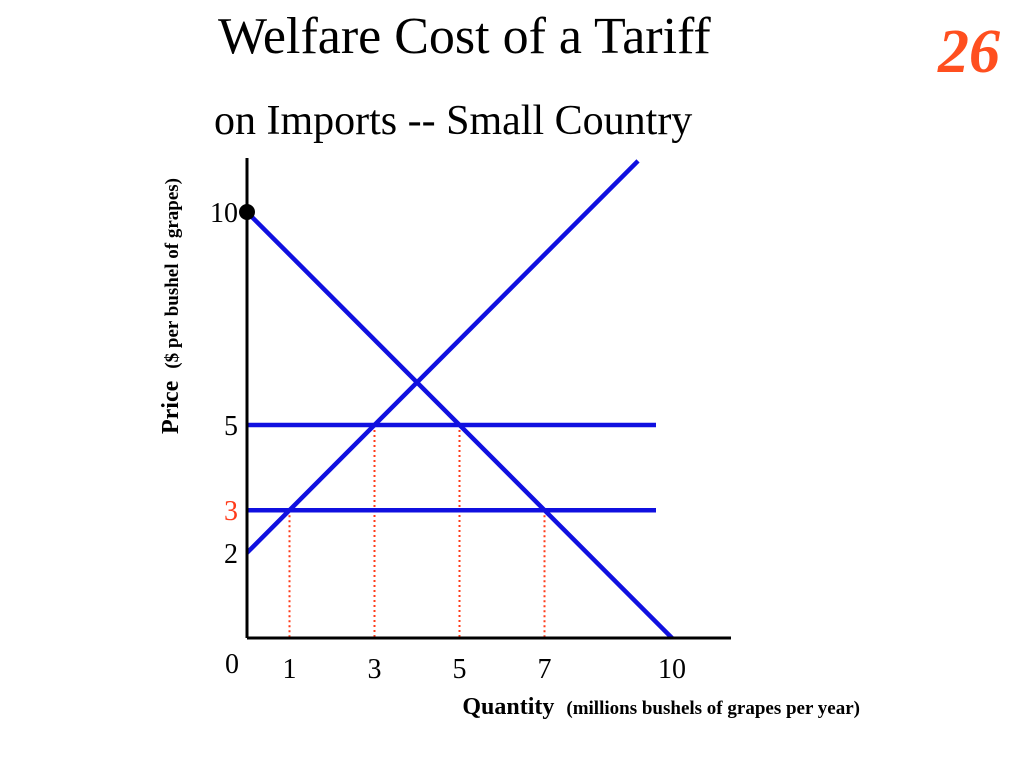 The image size is (1024, 768). Describe the element at coordinates (672, 669) in the screenshot. I see `x-tick-label-10: 10` at that location.